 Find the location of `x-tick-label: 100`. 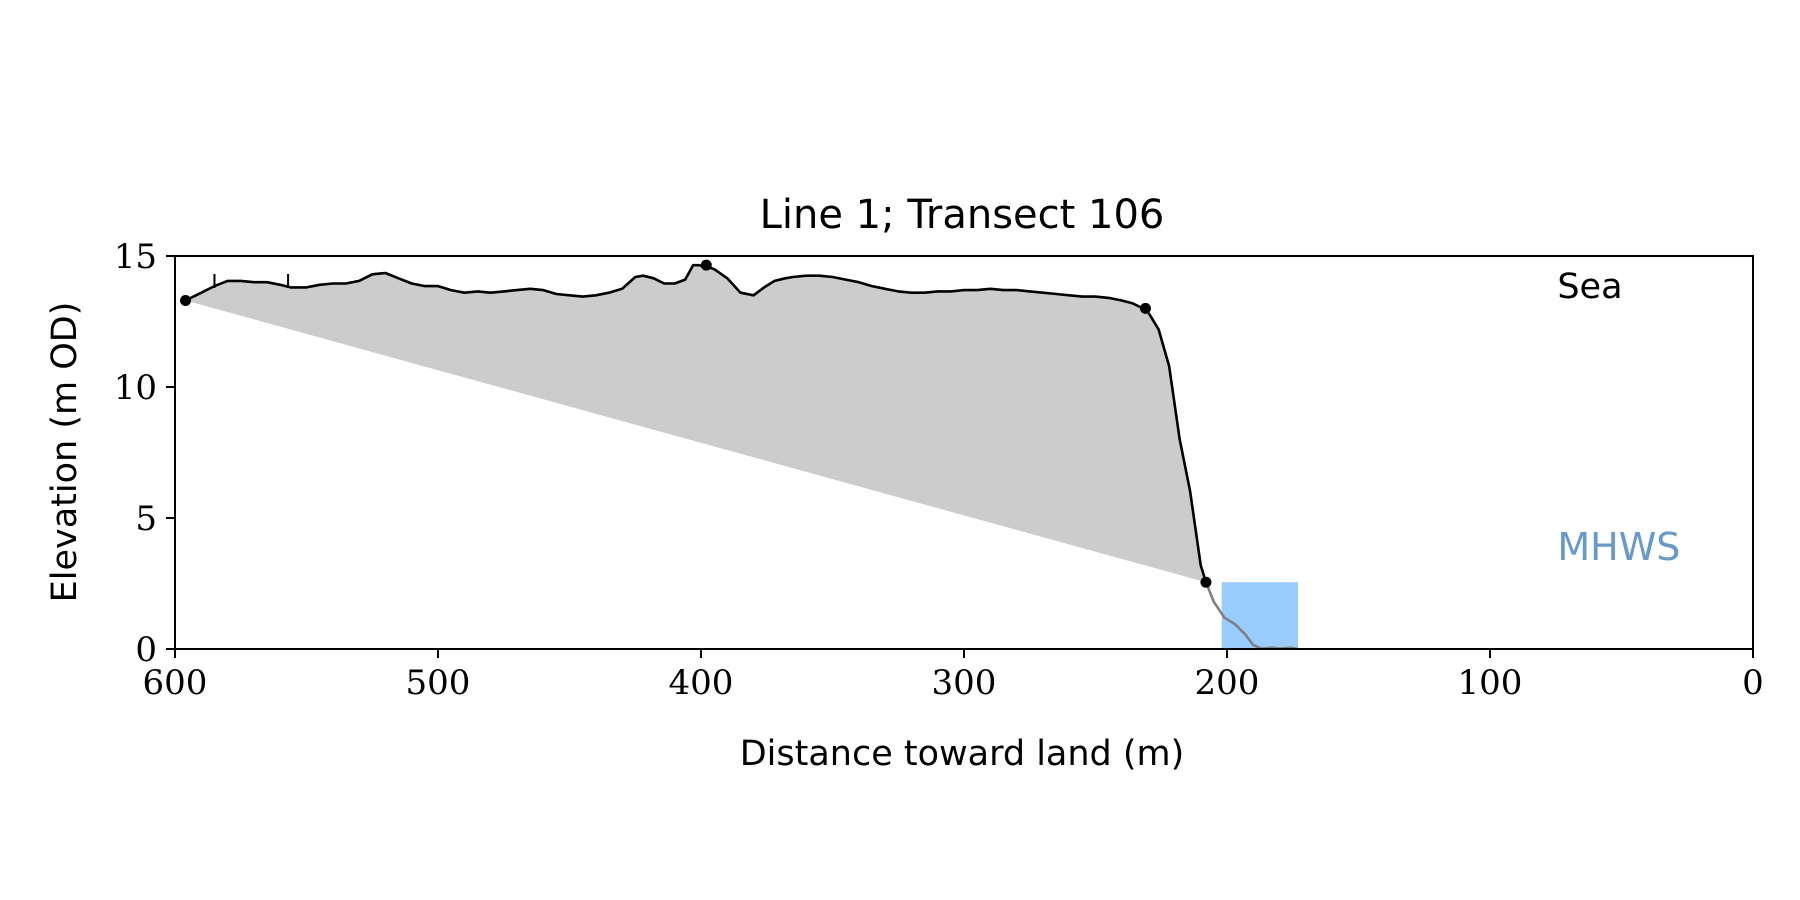

x-tick-label: 100 is located at coordinates (1490, 683).